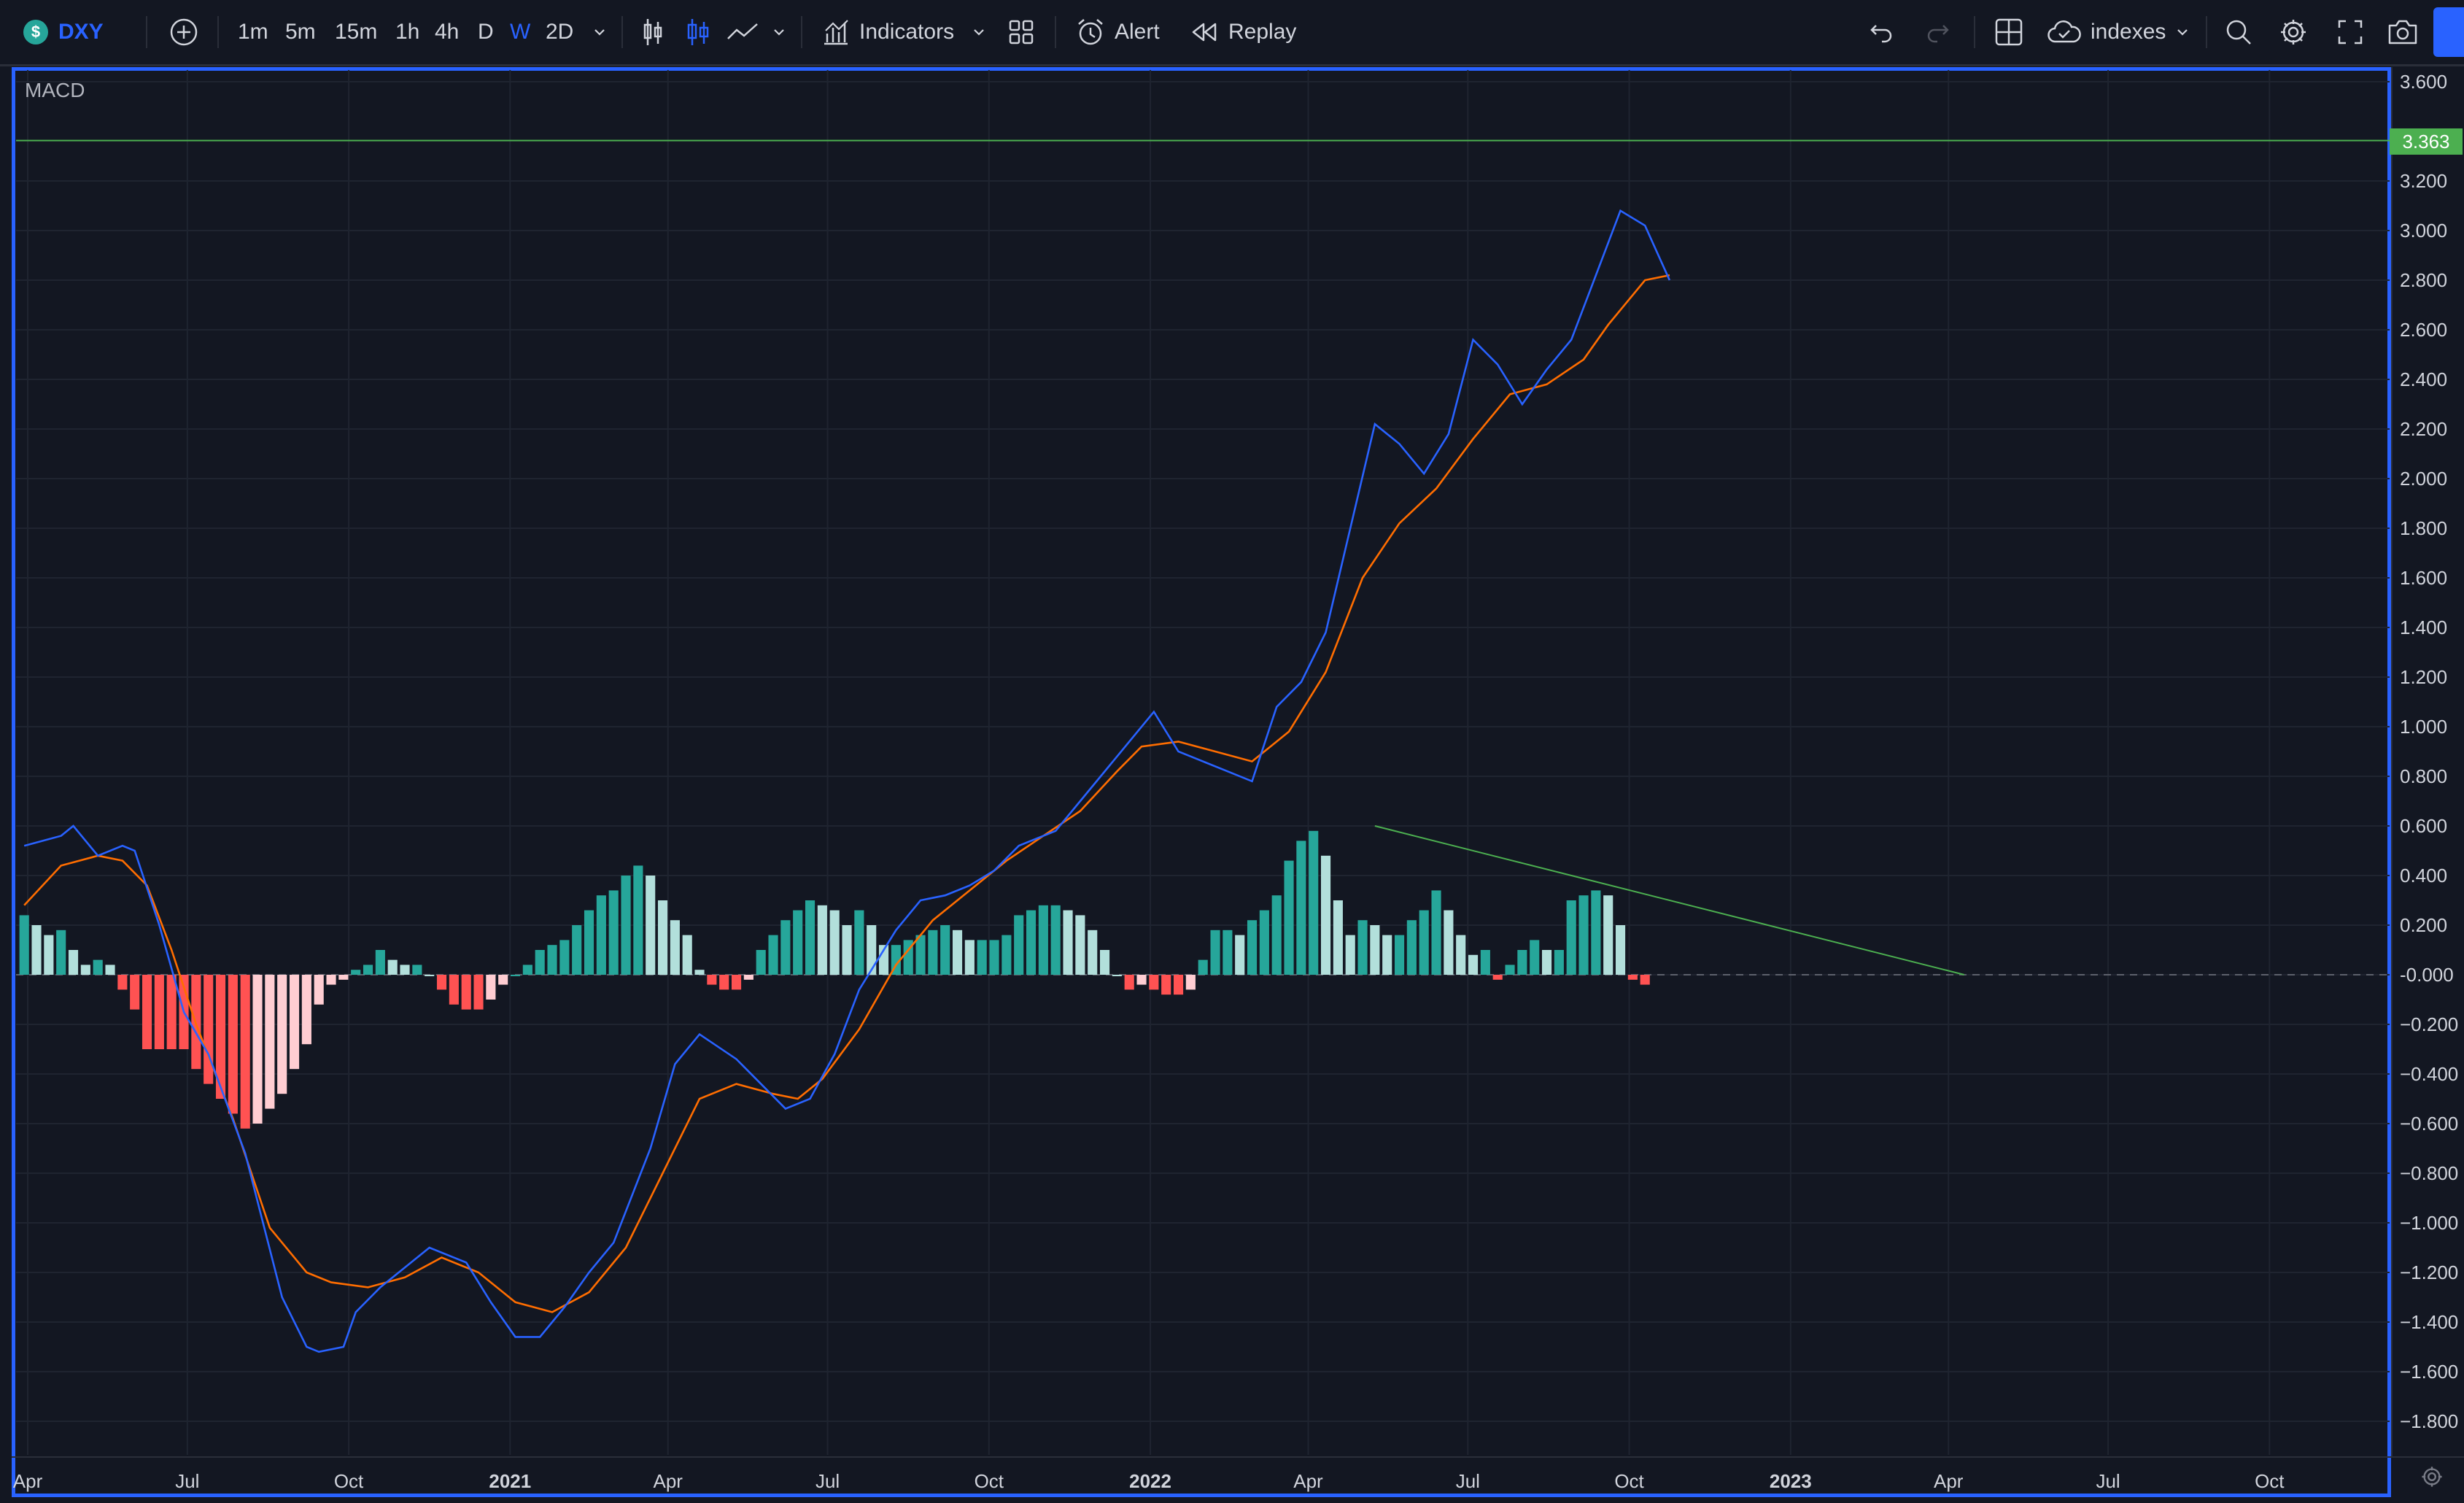 This screenshot has height=1503, width=2464. I want to click on price-axis-label: −1.400, so click(2429, 1322).